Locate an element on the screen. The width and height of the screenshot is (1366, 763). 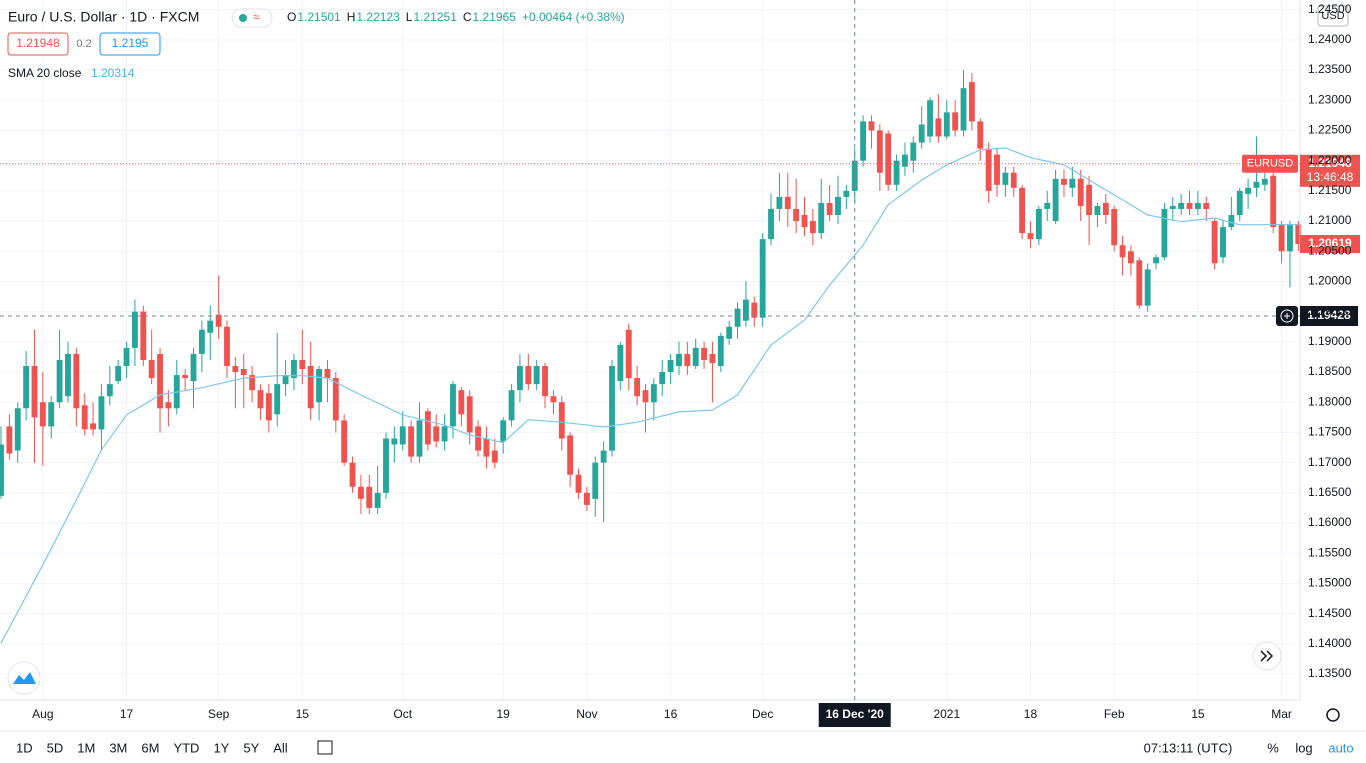
quote-value: 1.22123 is located at coordinates (378, 17).